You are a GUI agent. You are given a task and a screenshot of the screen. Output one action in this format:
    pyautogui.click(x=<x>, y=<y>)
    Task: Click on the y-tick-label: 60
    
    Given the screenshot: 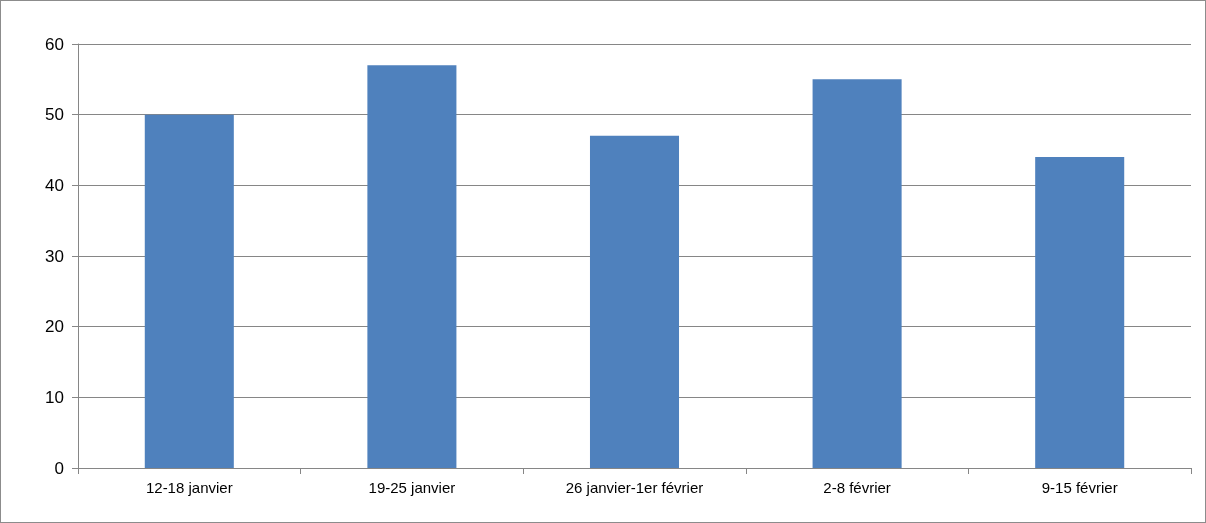 What is the action you would take?
    pyautogui.click(x=54, y=44)
    